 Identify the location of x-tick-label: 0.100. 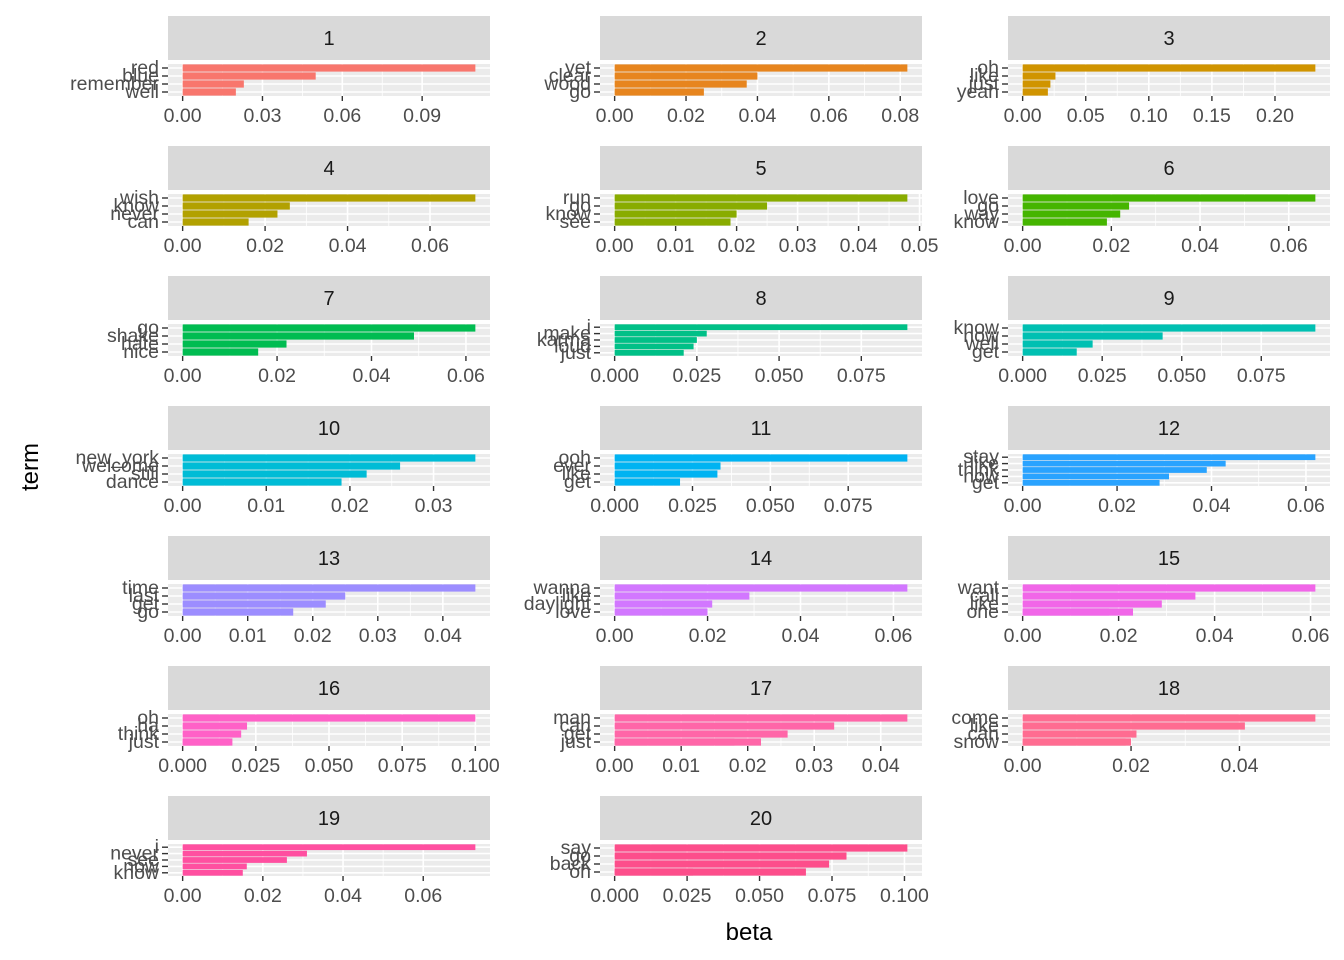
(904, 896).